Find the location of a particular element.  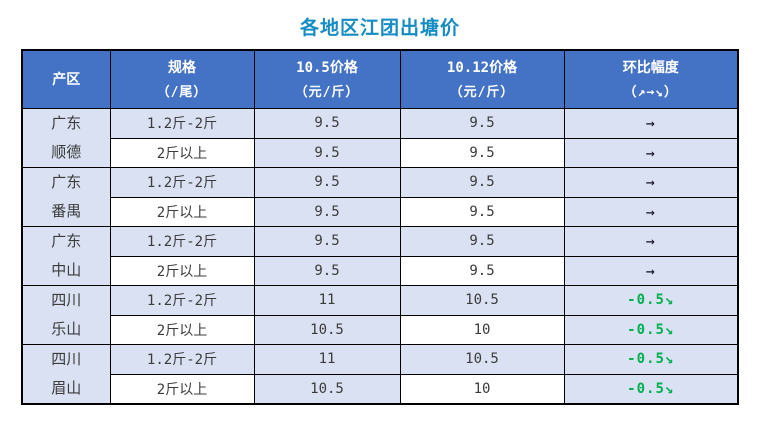

header-region: 产区 is located at coordinates (66, 79).